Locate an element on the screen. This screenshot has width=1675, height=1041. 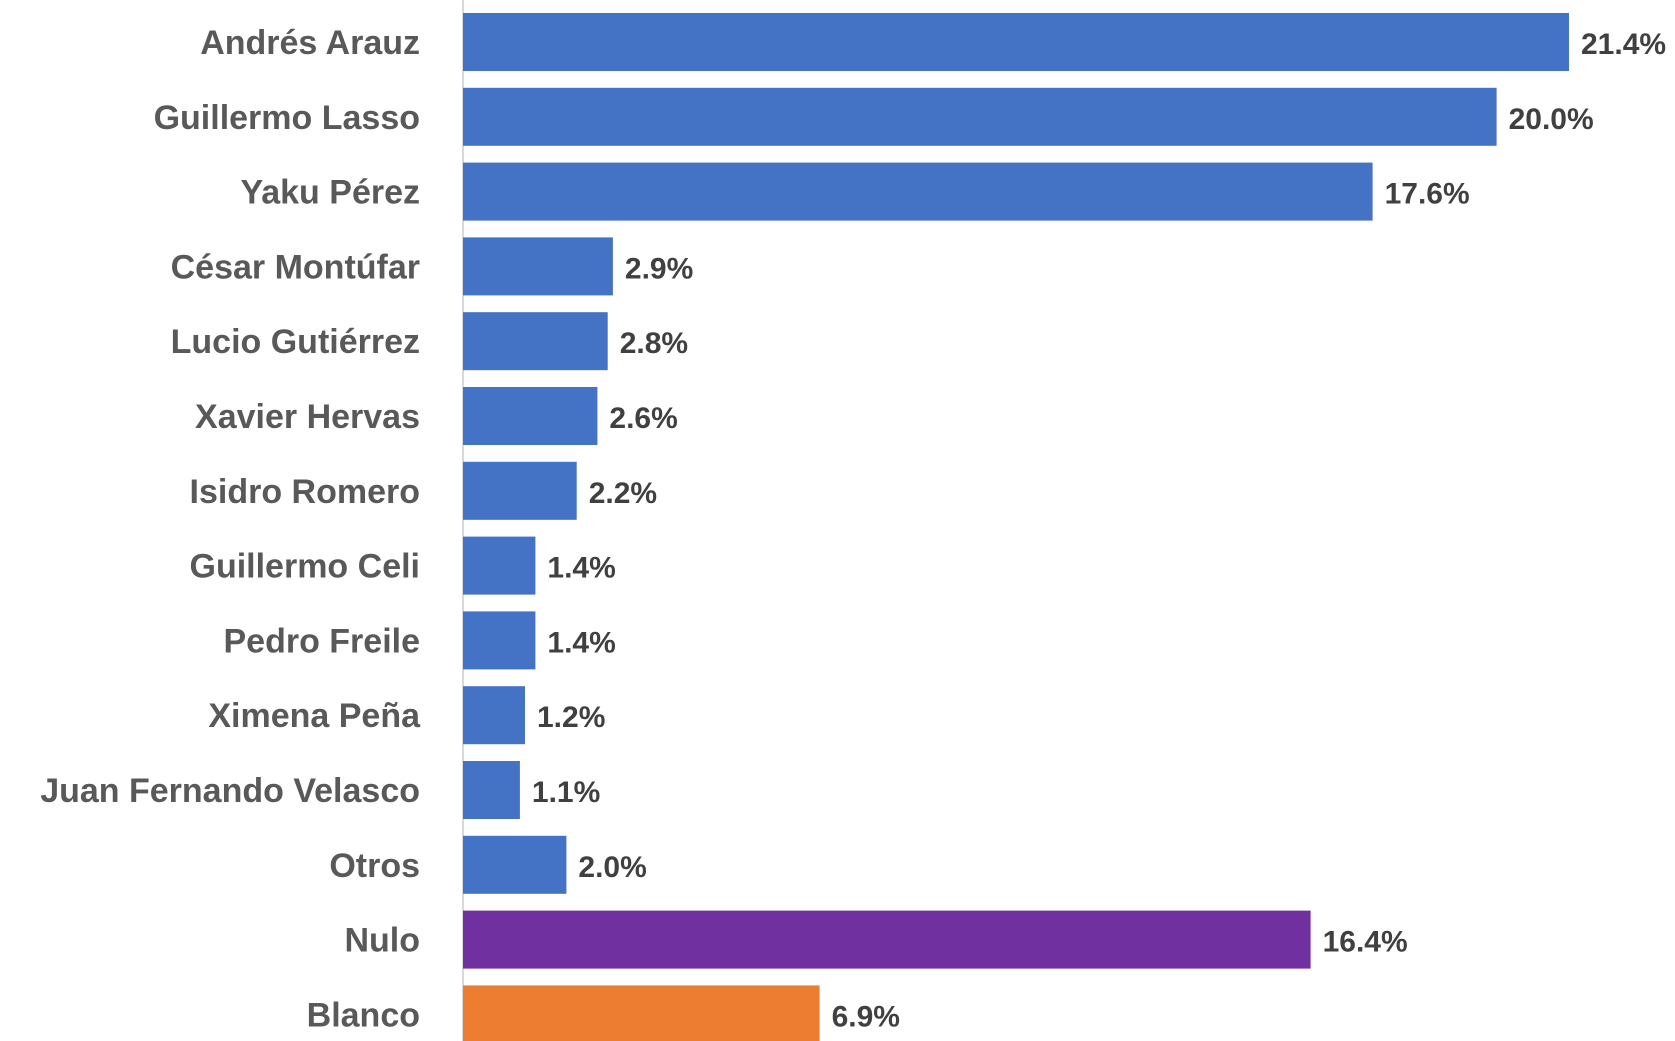
category-label-ximena-pena: Ximena Peña is located at coordinates (314, 716).